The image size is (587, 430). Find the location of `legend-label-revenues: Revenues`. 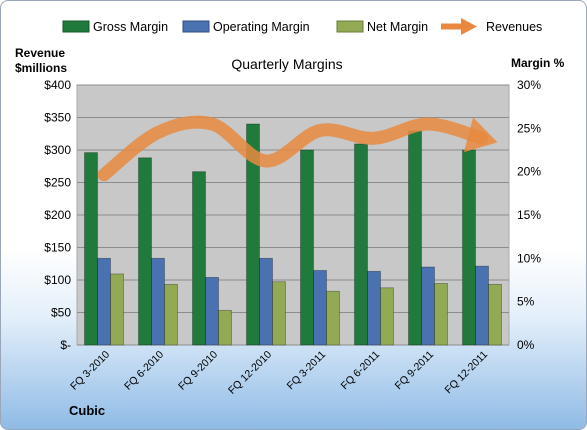

legend-label-revenues: Revenues is located at coordinates (514, 27).